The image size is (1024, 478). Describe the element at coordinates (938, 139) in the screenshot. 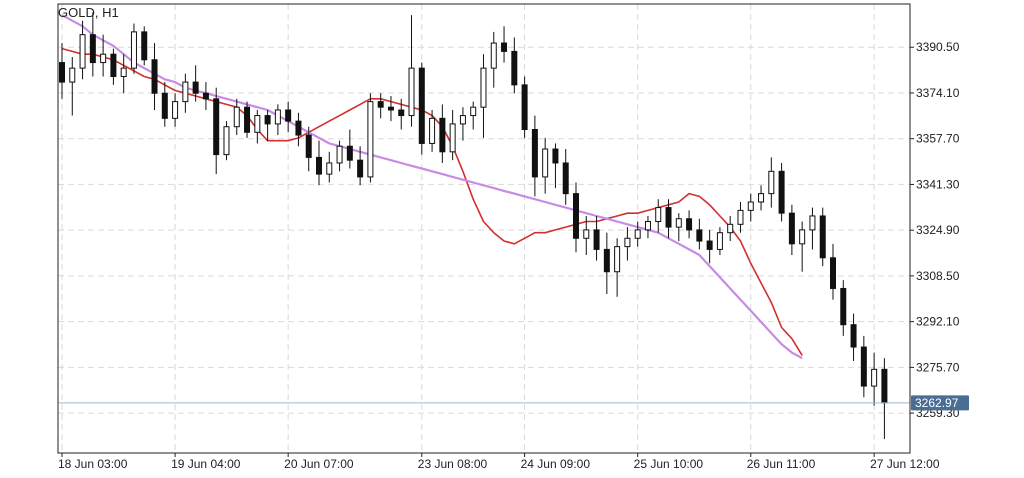

I see `y-tick-label: 3357.70` at that location.